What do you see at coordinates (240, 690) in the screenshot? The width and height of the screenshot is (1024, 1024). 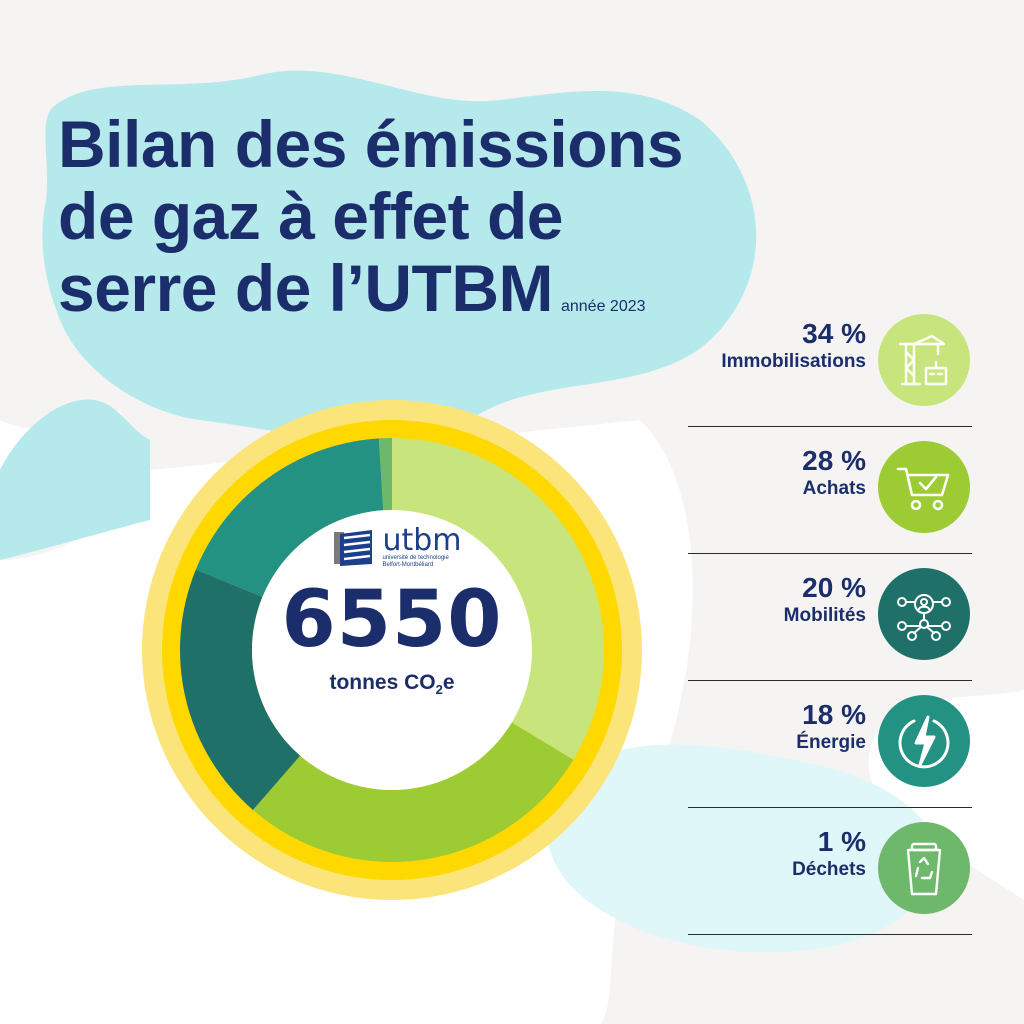 I see `donut-slice-mobilites` at bounding box center [240, 690].